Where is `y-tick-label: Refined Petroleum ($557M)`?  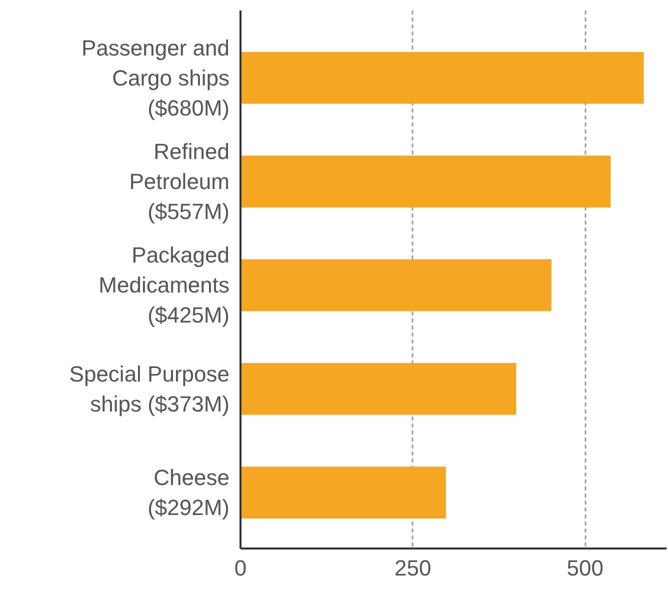 y-tick-label: Refined Petroleum ($557M) is located at coordinates (179, 181).